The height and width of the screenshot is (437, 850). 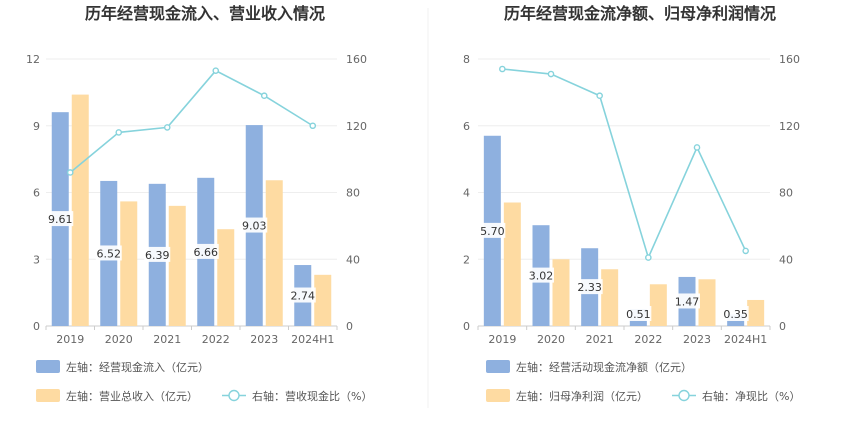 I want to click on left-axis-tick-label: 8, so click(x=466, y=59).